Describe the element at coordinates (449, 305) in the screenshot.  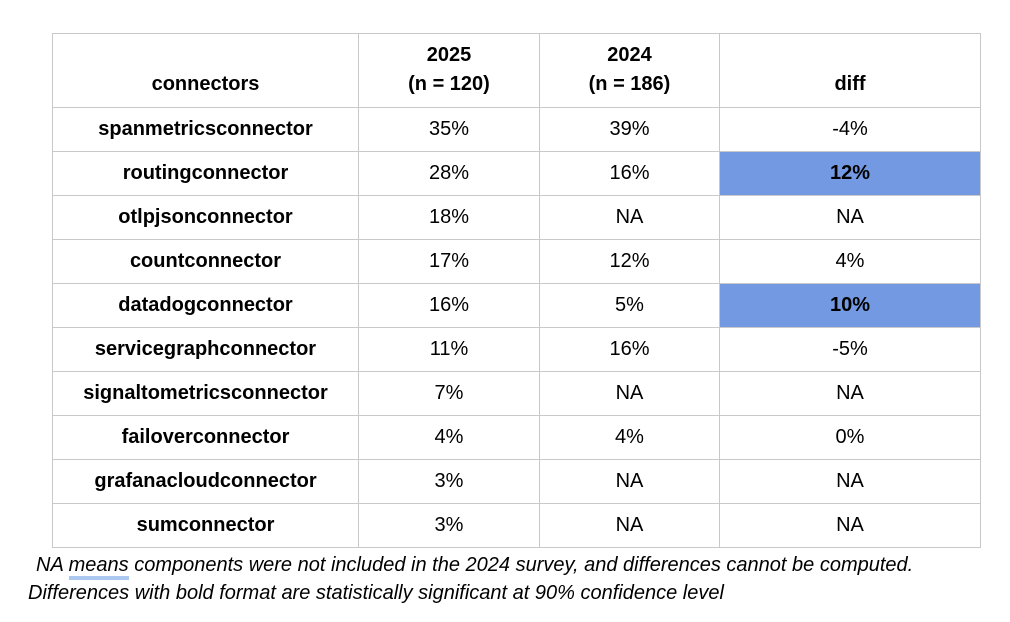
I see `value-2025-cell: 16%` at that location.